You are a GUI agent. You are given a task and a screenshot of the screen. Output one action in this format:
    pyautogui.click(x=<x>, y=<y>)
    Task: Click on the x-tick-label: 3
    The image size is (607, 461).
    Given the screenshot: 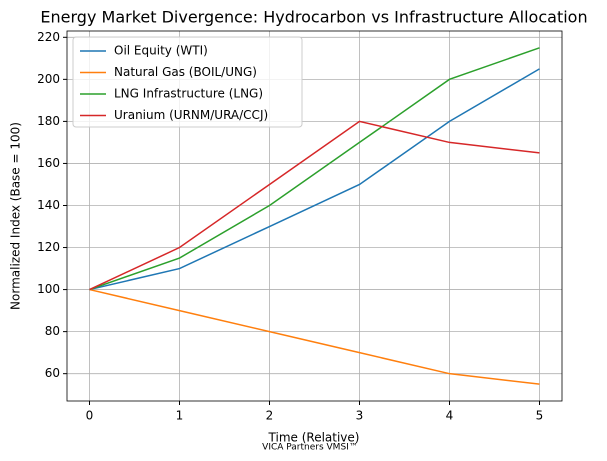 What is the action you would take?
    pyautogui.click(x=360, y=416)
    